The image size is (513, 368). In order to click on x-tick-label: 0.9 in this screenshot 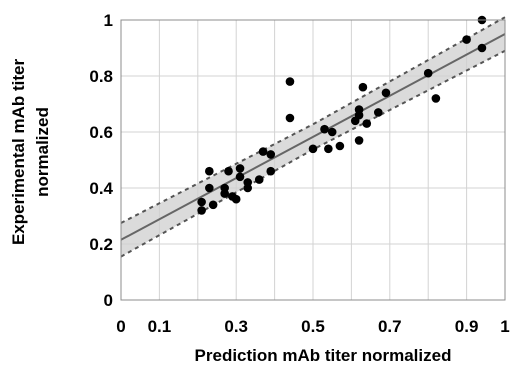, I will do `click(467, 326)`.